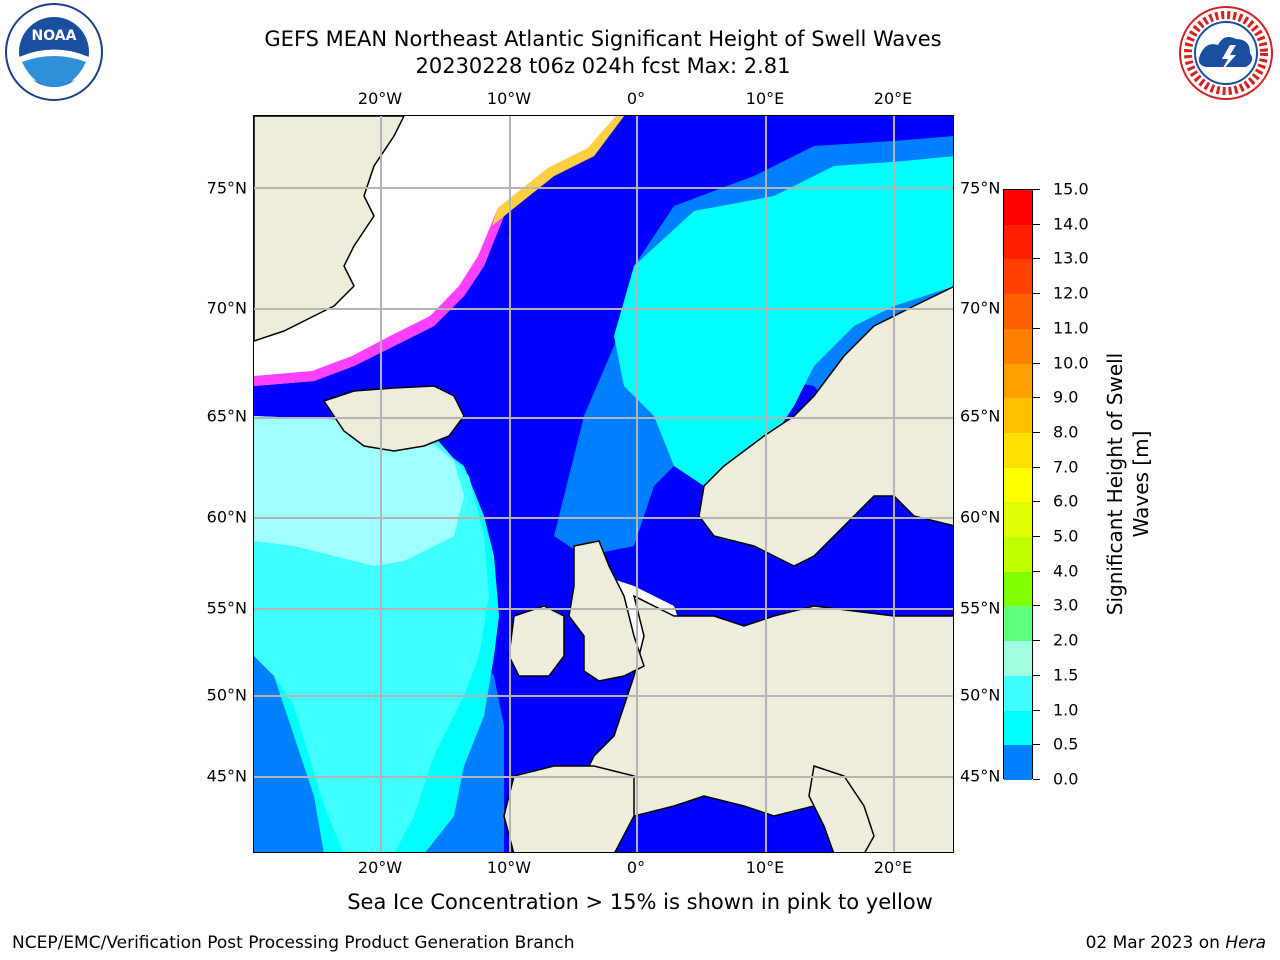  Describe the element at coordinates (1071, 293) in the screenshot. I see `colorbar-tick-label: 12.0` at that location.